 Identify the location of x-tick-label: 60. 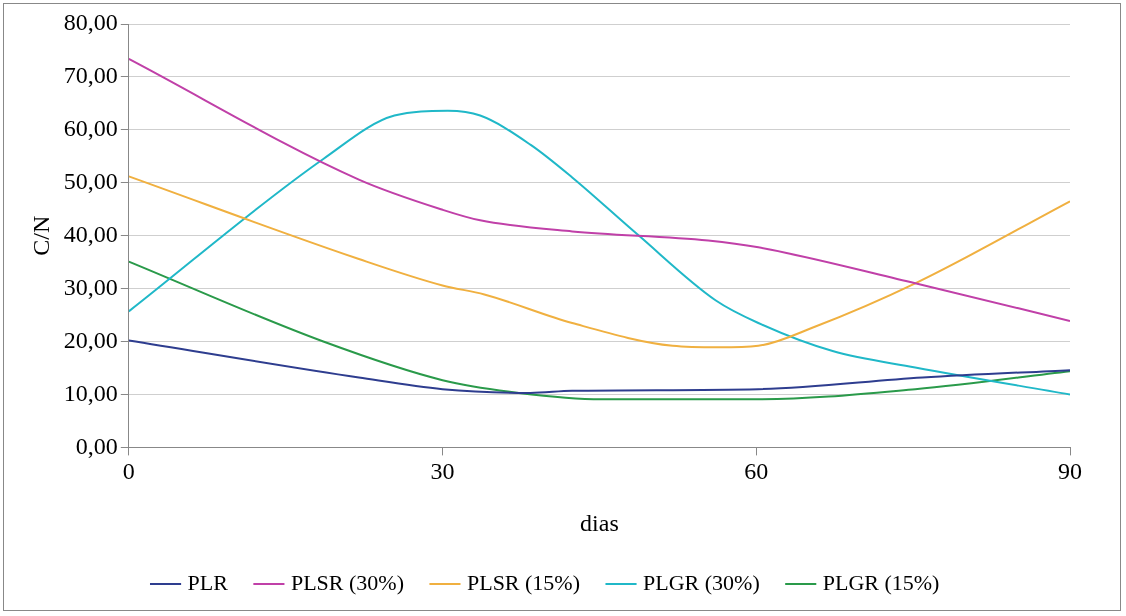
(756, 471).